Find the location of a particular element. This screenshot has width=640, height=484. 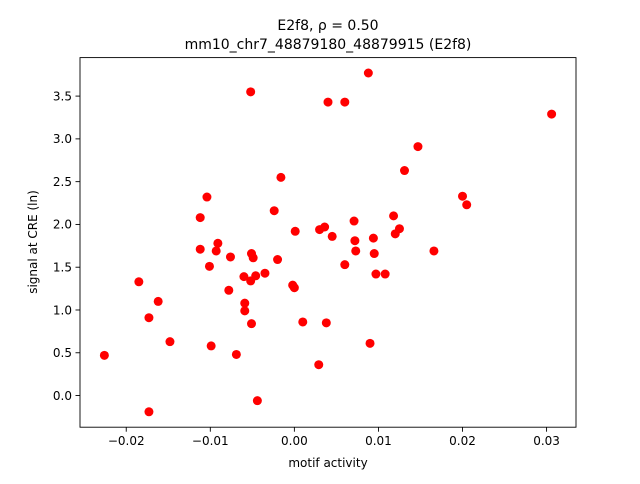

x-tick-label: 0.03 is located at coordinates (546, 441).